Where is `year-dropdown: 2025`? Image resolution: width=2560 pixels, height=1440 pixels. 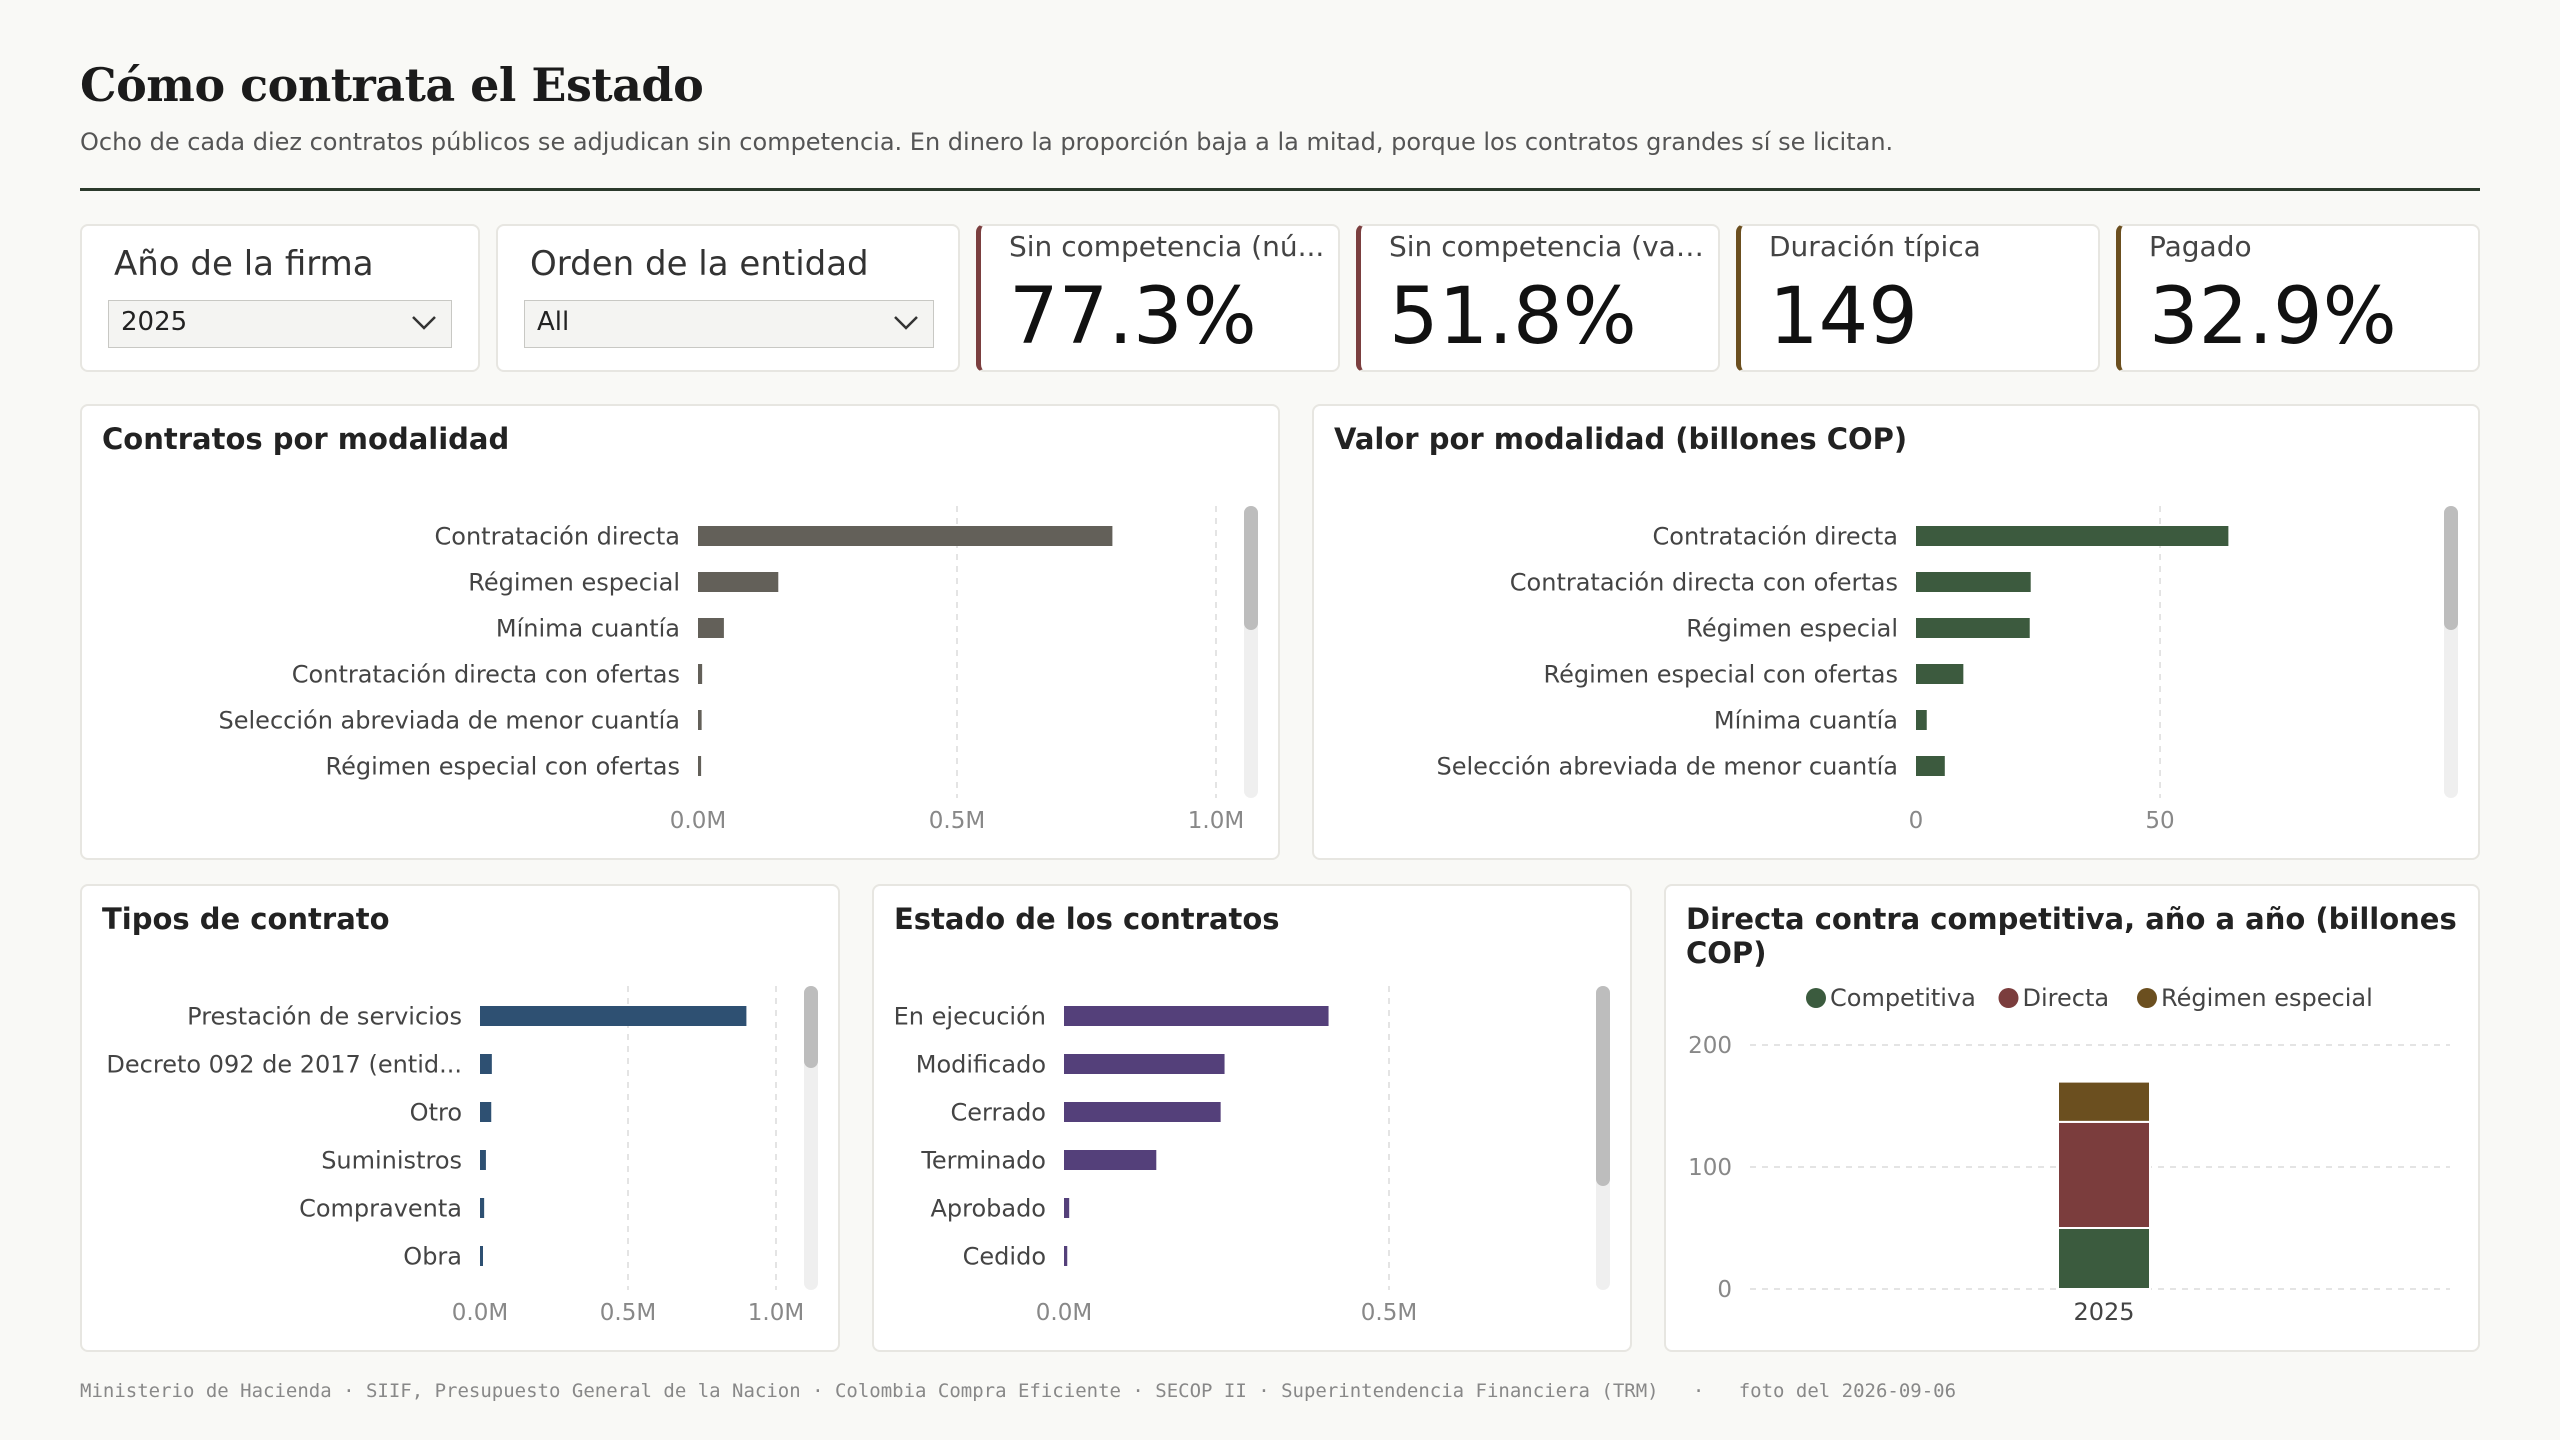 year-dropdown: 2025 is located at coordinates (280, 324).